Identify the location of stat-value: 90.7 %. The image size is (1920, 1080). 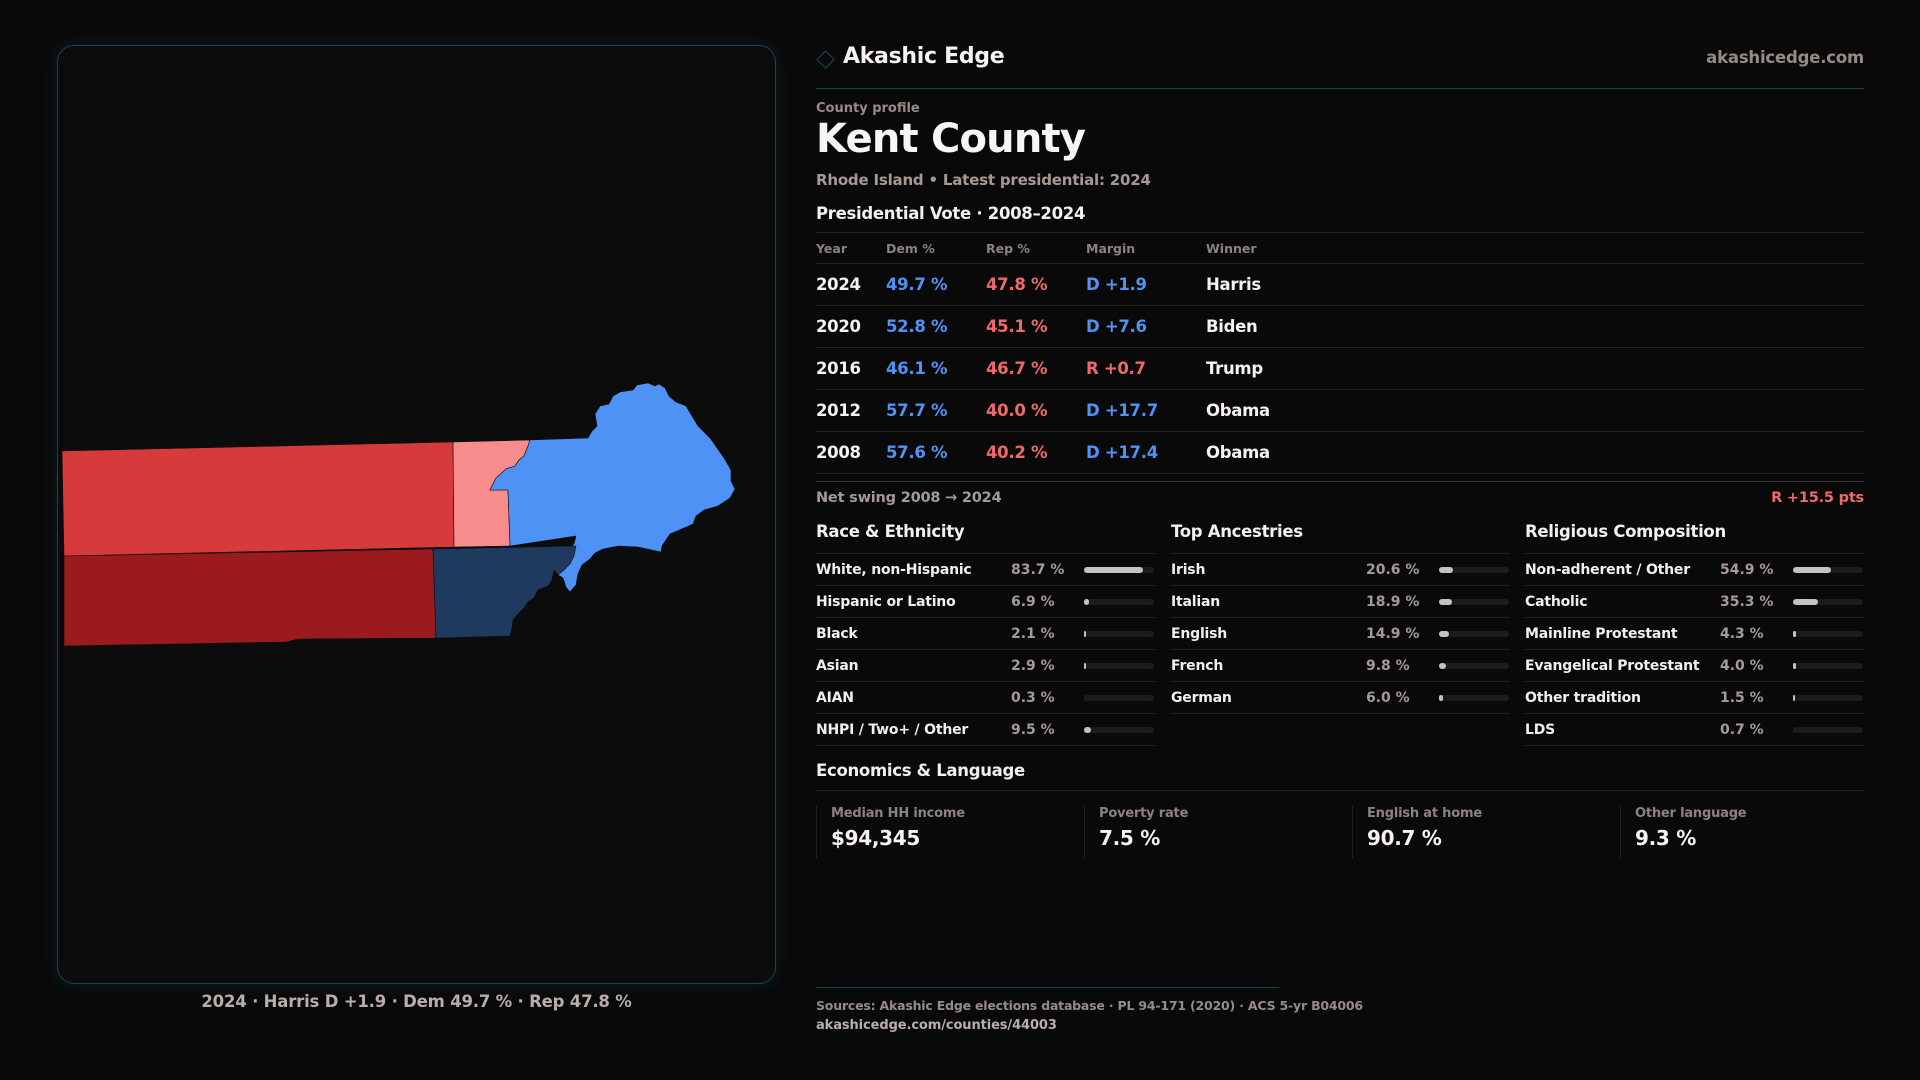
(1404, 838).